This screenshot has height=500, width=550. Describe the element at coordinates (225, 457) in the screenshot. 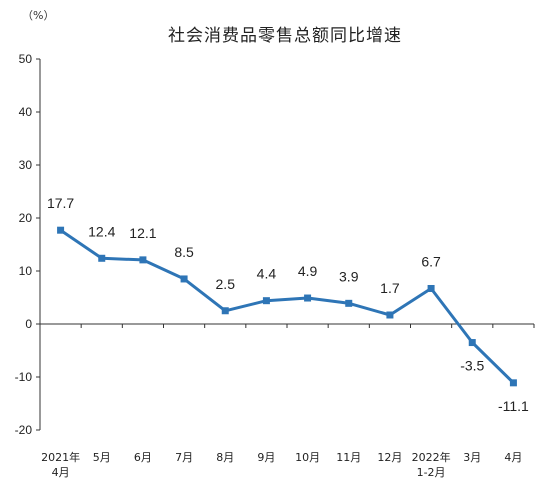

I see `x-tick-label: 8月` at that location.